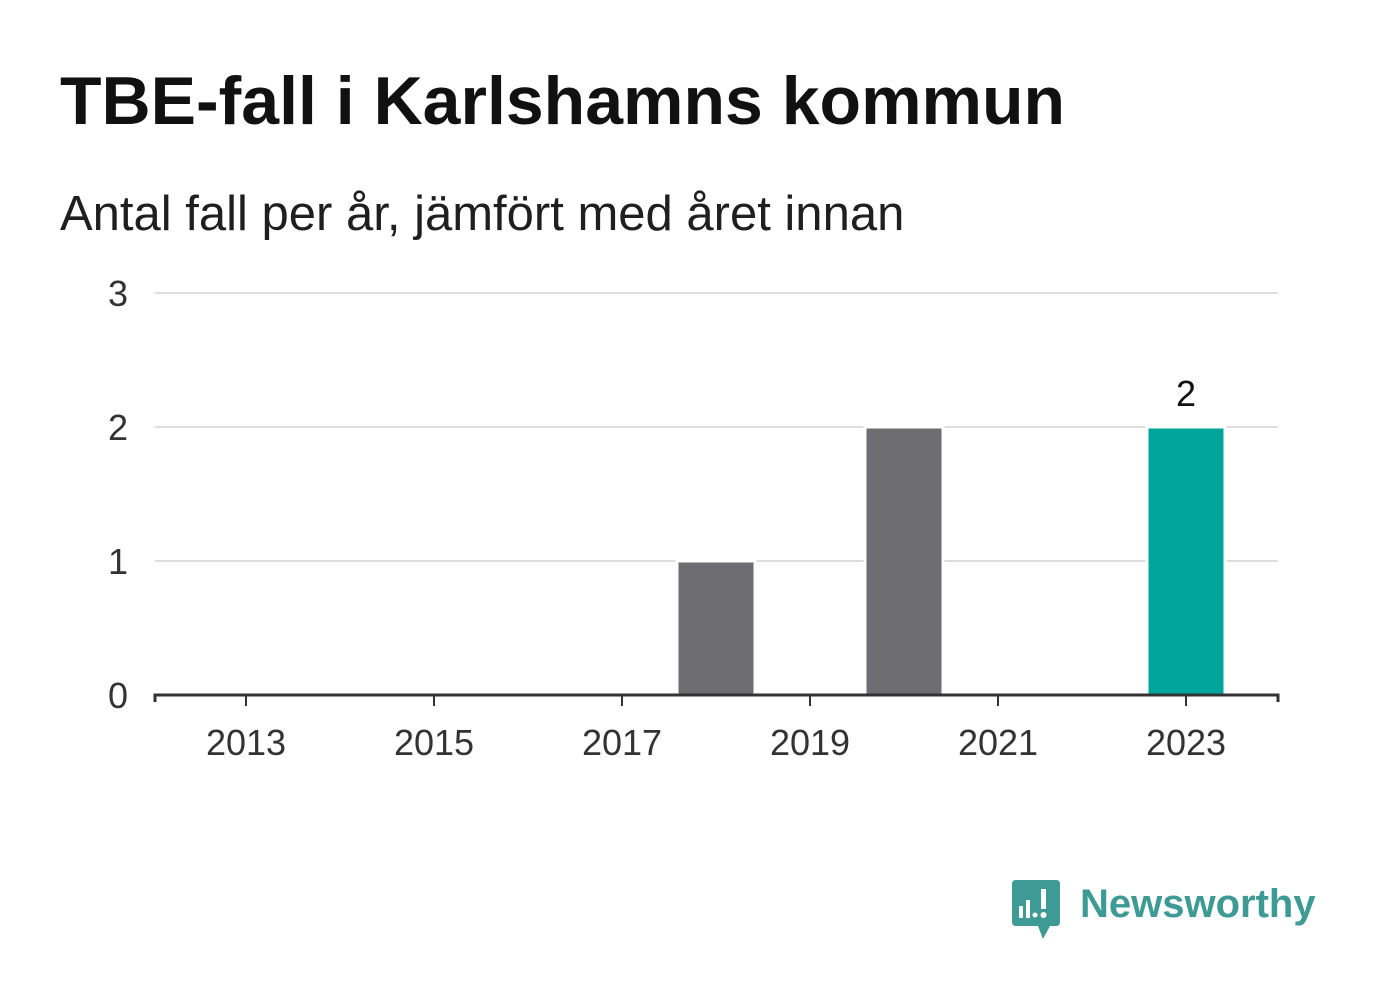 This screenshot has width=1382, height=999. Describe the element at coordinates (1198, 904) in the screenshot. I see `brand-name: Newsworthy` at that location.